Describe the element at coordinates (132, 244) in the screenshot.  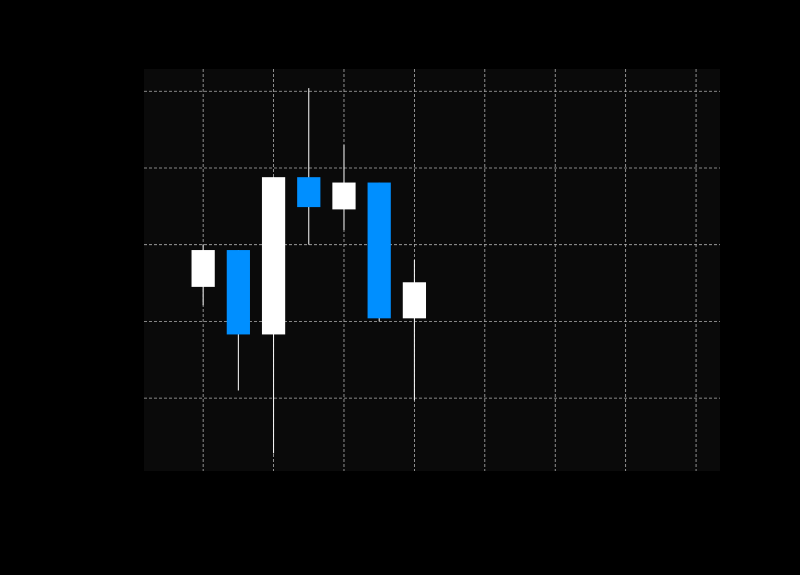
I see `y-tick-label: 3` at that location.